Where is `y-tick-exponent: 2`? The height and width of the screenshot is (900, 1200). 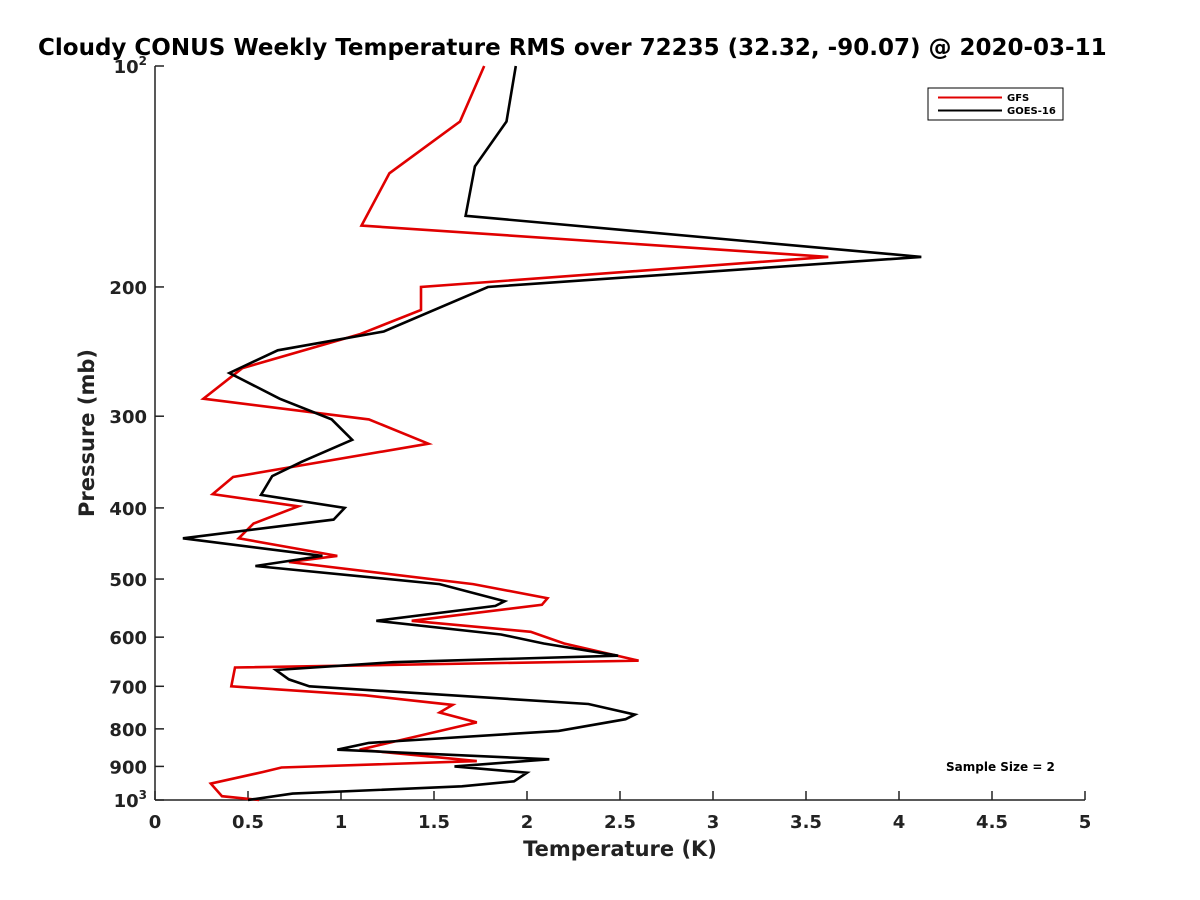 y-tick-exponent: 2 is located at coordinates (143, 61).